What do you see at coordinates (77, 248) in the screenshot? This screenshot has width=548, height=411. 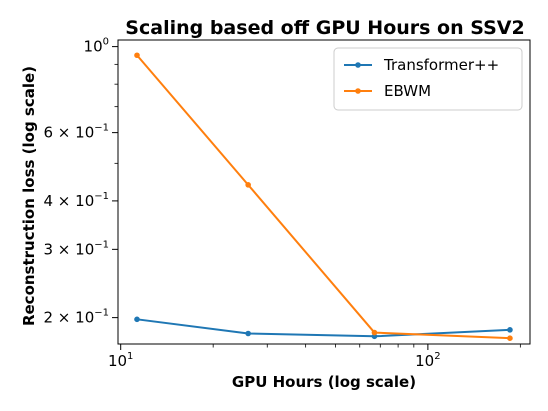 I see `y-tick-label-3: 3 × 10⁻¹` at bounding box center [77, 248].